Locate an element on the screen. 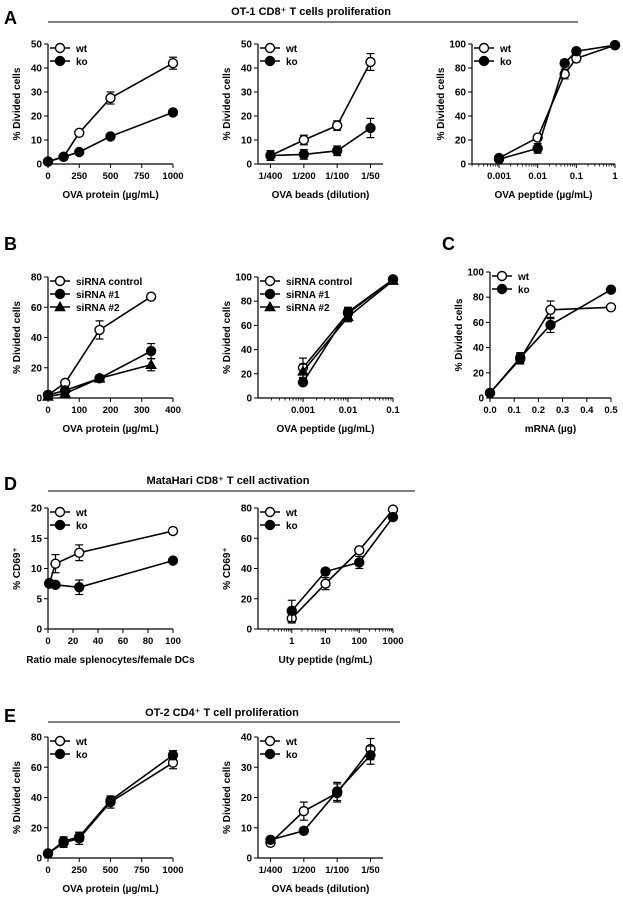  x-tick-label: 500 is located at coordinates (111, 176).